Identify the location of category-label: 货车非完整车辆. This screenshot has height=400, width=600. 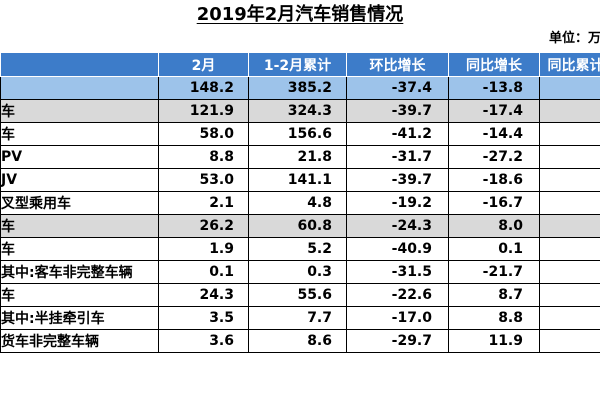
(50, 342).